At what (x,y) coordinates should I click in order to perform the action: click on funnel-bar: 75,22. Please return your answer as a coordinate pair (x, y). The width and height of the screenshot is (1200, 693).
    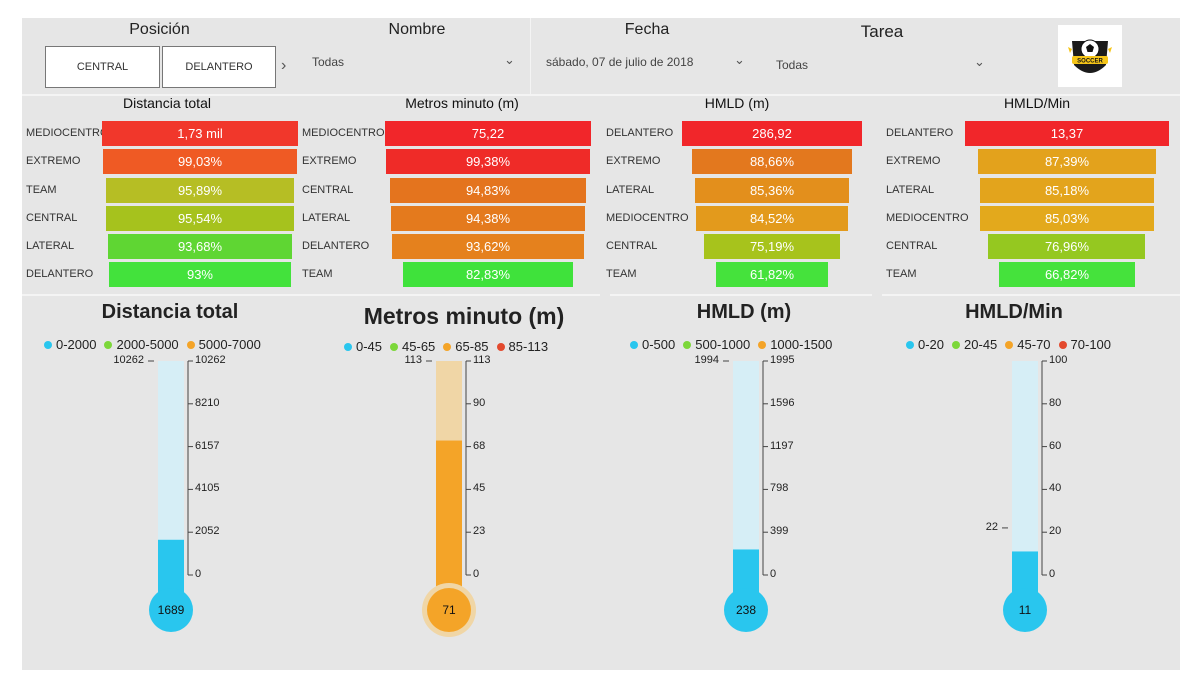
    Looking at the image, I should click on (488, 133).